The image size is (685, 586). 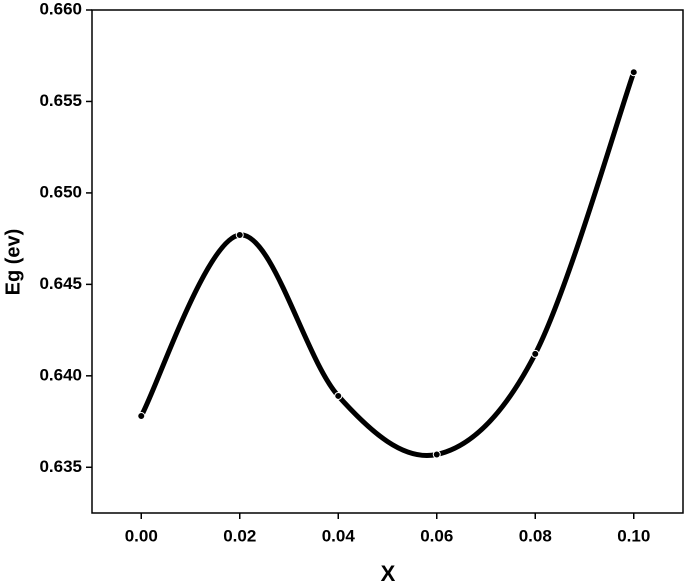 I want to click on y-axis-label: Eg (ev), so click(x=13, y=262).